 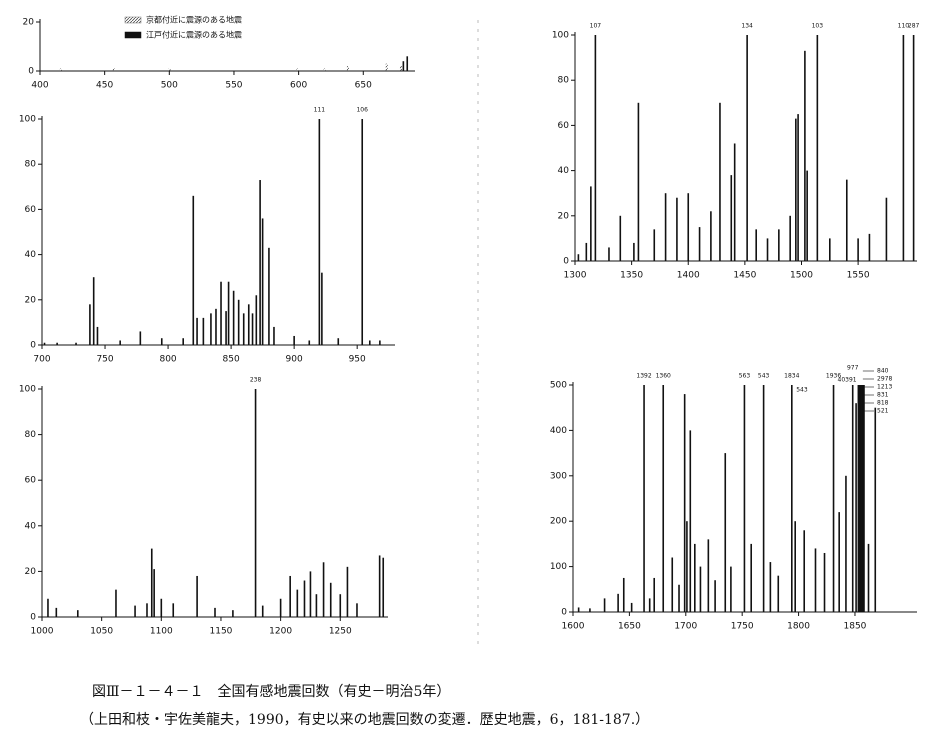 I want to click on boxed-label: 1213, so click(x=884, y=387).